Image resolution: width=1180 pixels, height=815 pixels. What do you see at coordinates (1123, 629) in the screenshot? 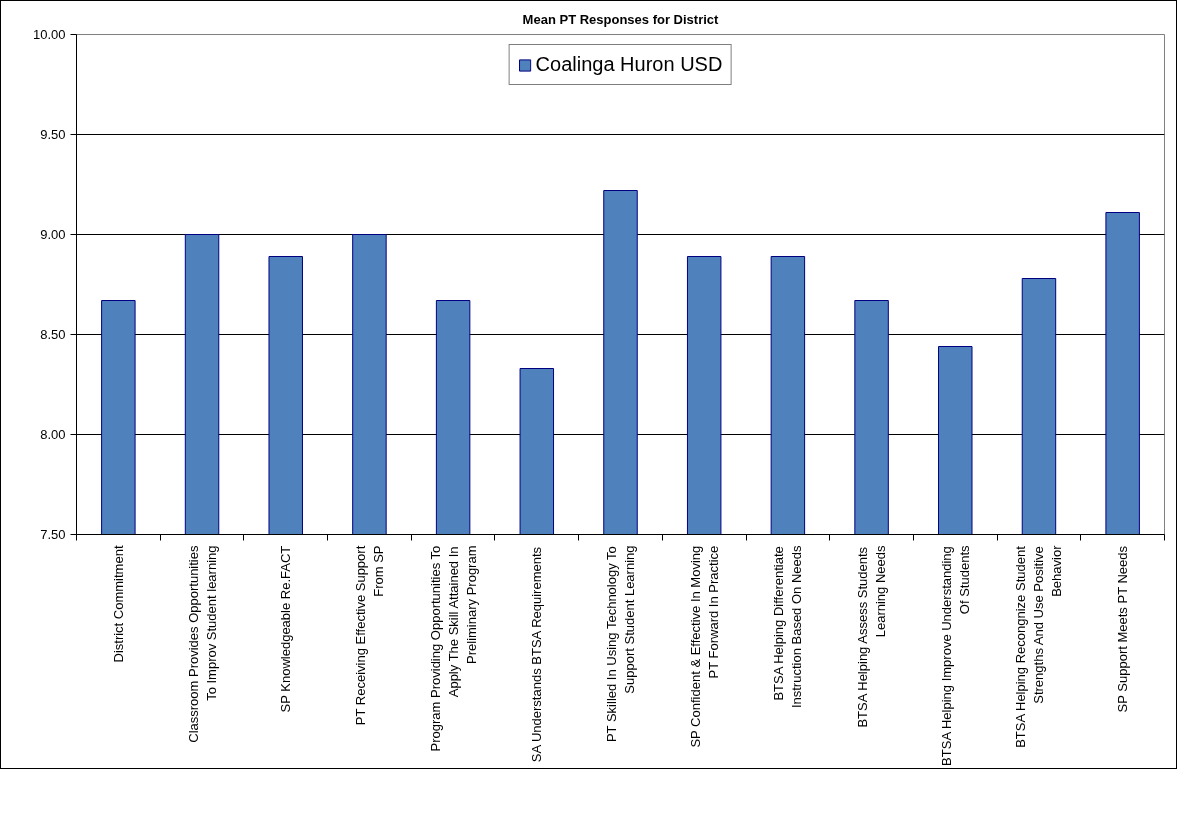
I see `x-tick-label: SP Support Meets PT Needs` at bounding box center [1123, 629].